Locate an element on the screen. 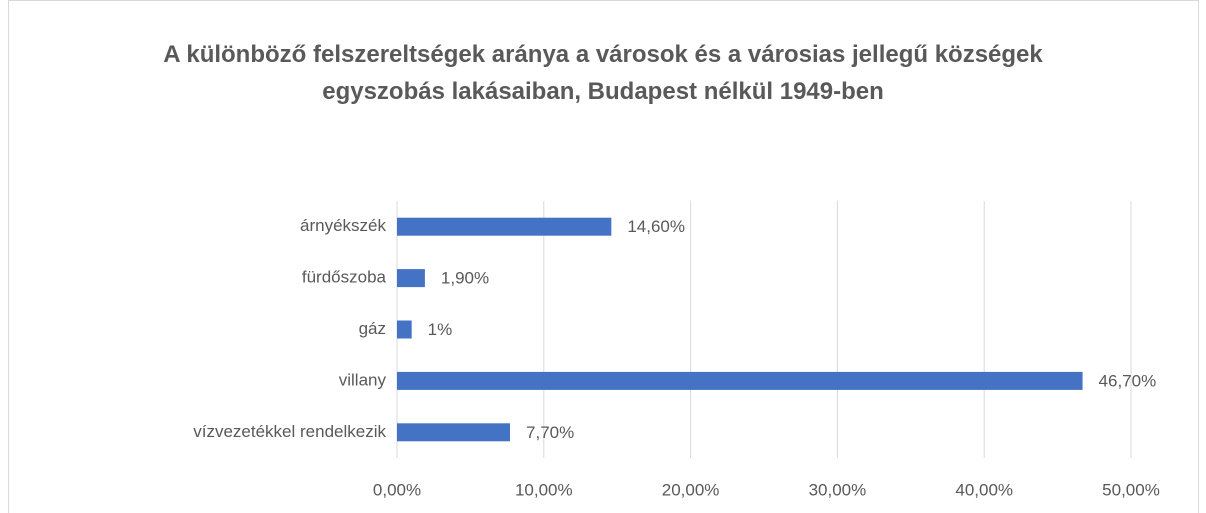 This screenshot has width=1206, height=513. x-tick-label: 30,00% is located at coordinates (838, 489).